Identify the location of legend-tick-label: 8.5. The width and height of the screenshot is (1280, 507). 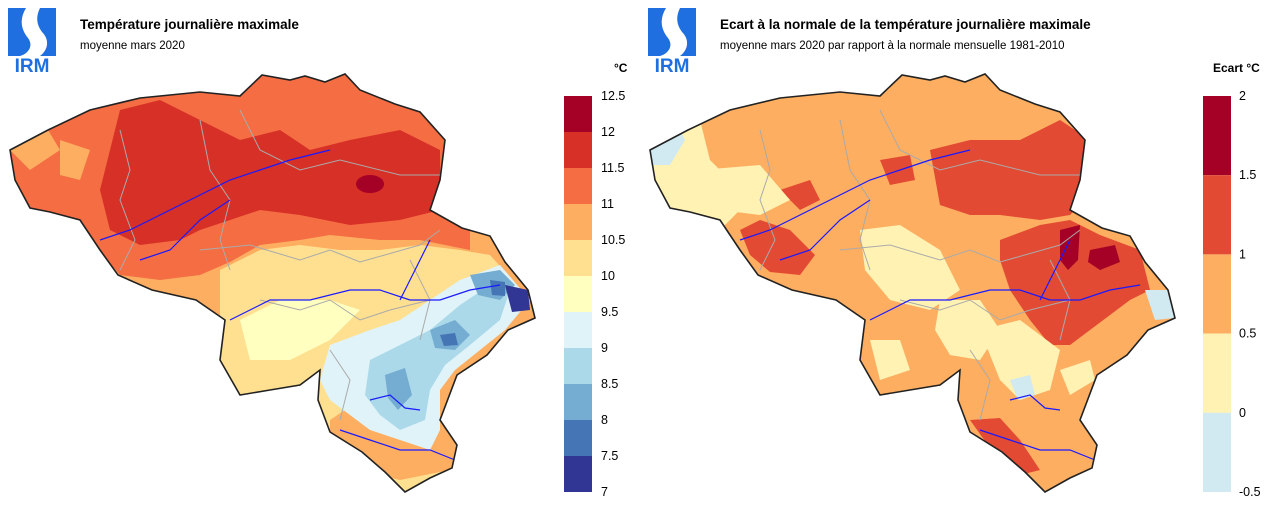
(609, 384).